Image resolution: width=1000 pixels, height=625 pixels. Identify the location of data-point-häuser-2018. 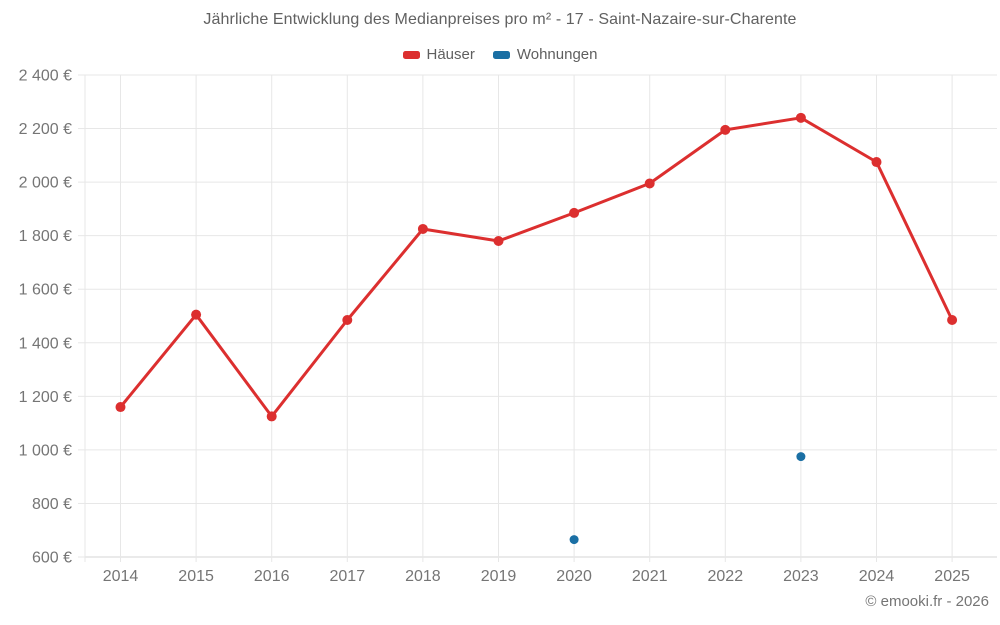
(422, 228).